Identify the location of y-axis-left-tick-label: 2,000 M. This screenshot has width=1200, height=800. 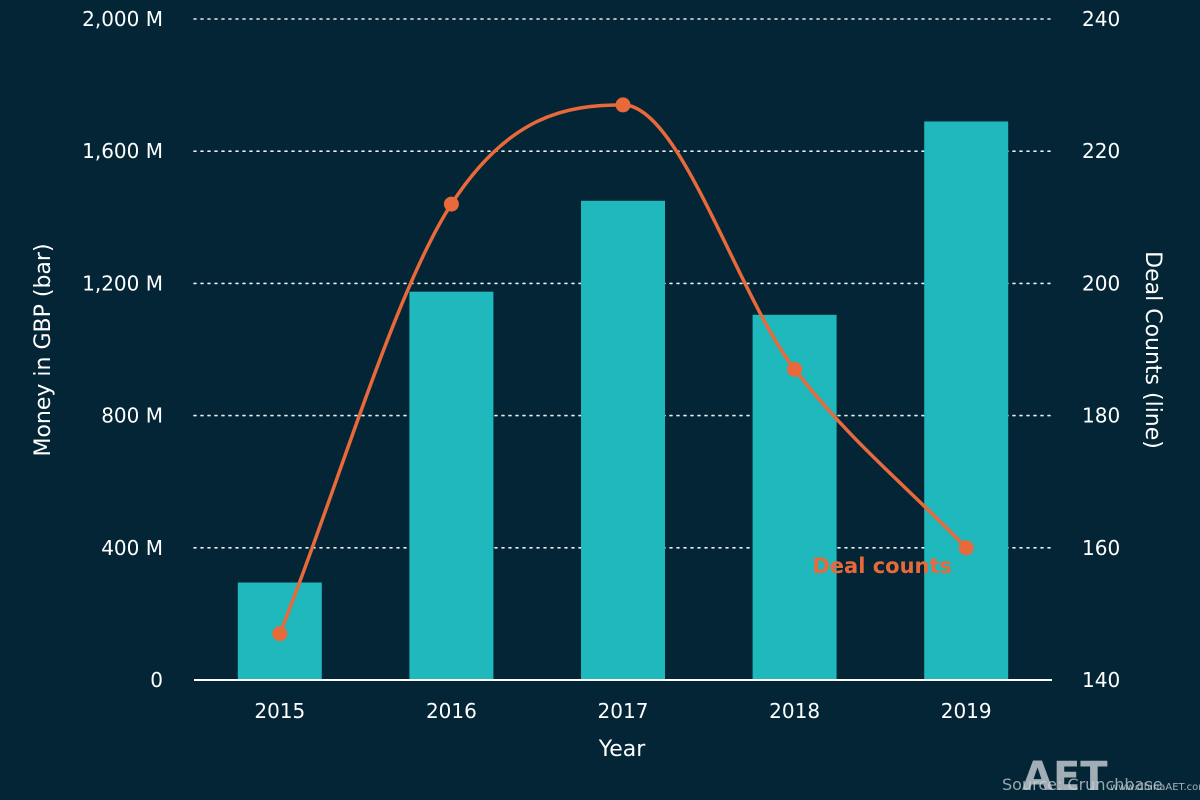
(122, 19).